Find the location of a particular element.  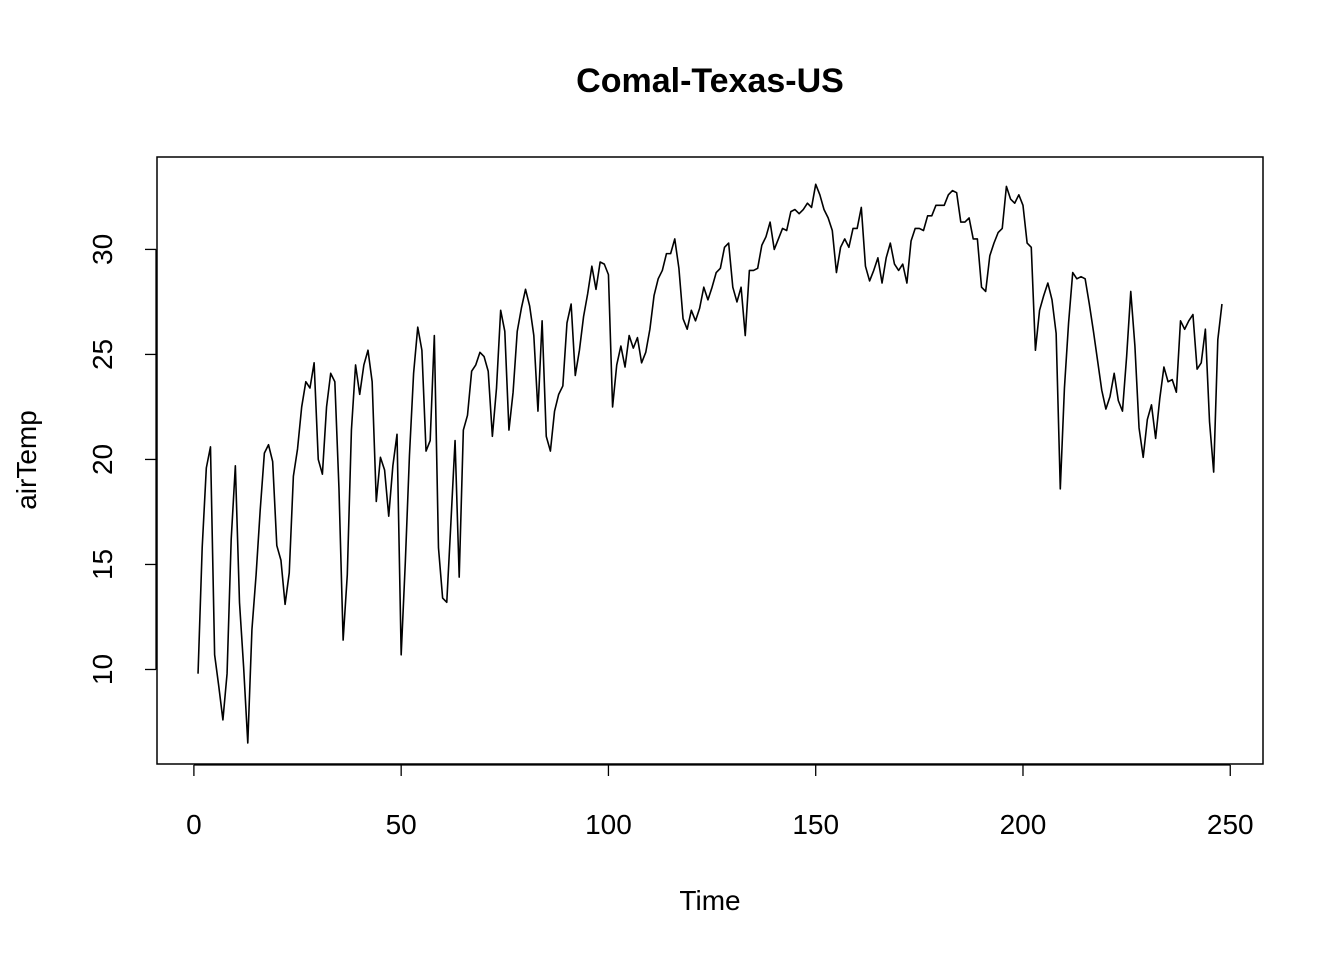

x-tick-label: 150 is located at coordinates (815, 824).